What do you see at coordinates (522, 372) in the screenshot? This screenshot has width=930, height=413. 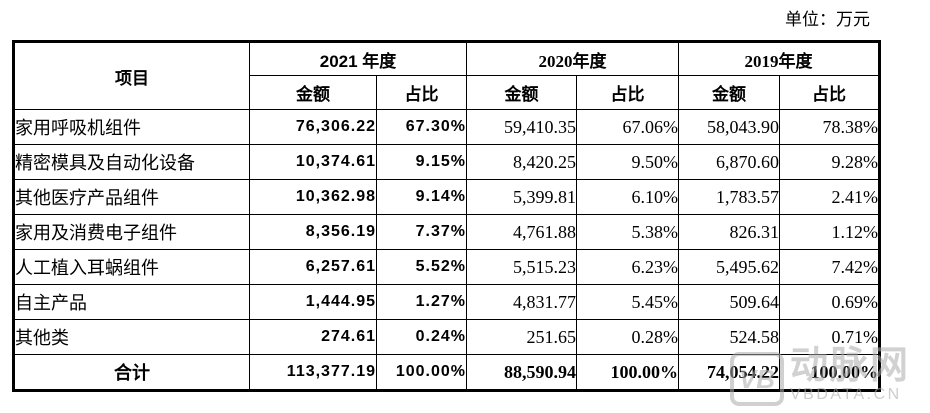 I see `total-amount-2020: 88,590.94` at bounding box center [522, 372].